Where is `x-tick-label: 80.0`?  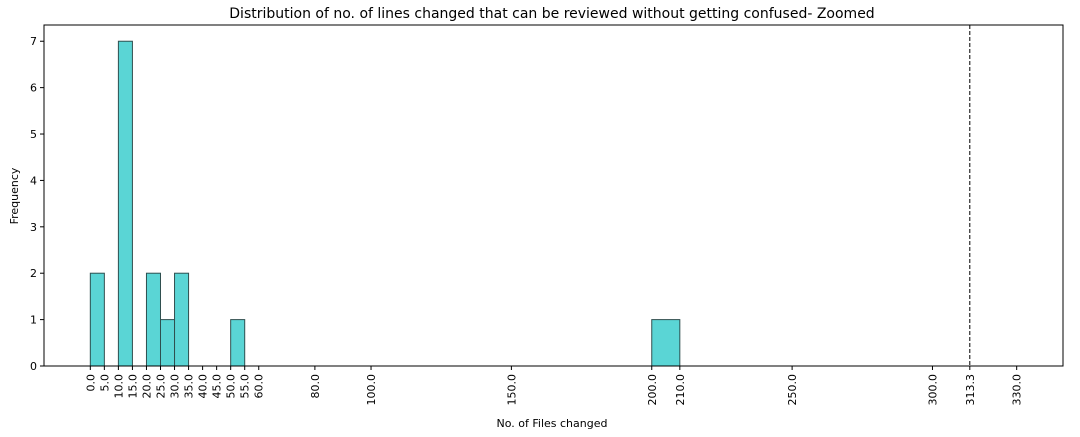
x-tick-label: 80.0 is located at coordinates (315, 386).